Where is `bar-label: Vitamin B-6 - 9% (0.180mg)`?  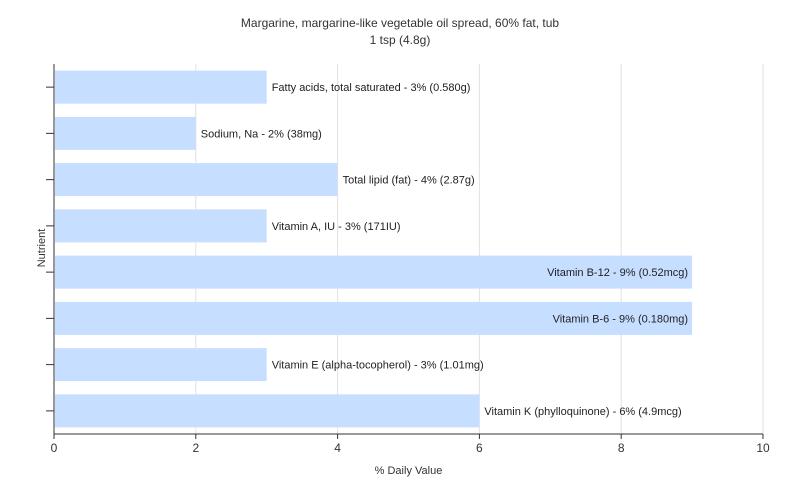 bar-label: Vitamin B-6 - 9% (0.180mg) is located at coordinates (621, 319).